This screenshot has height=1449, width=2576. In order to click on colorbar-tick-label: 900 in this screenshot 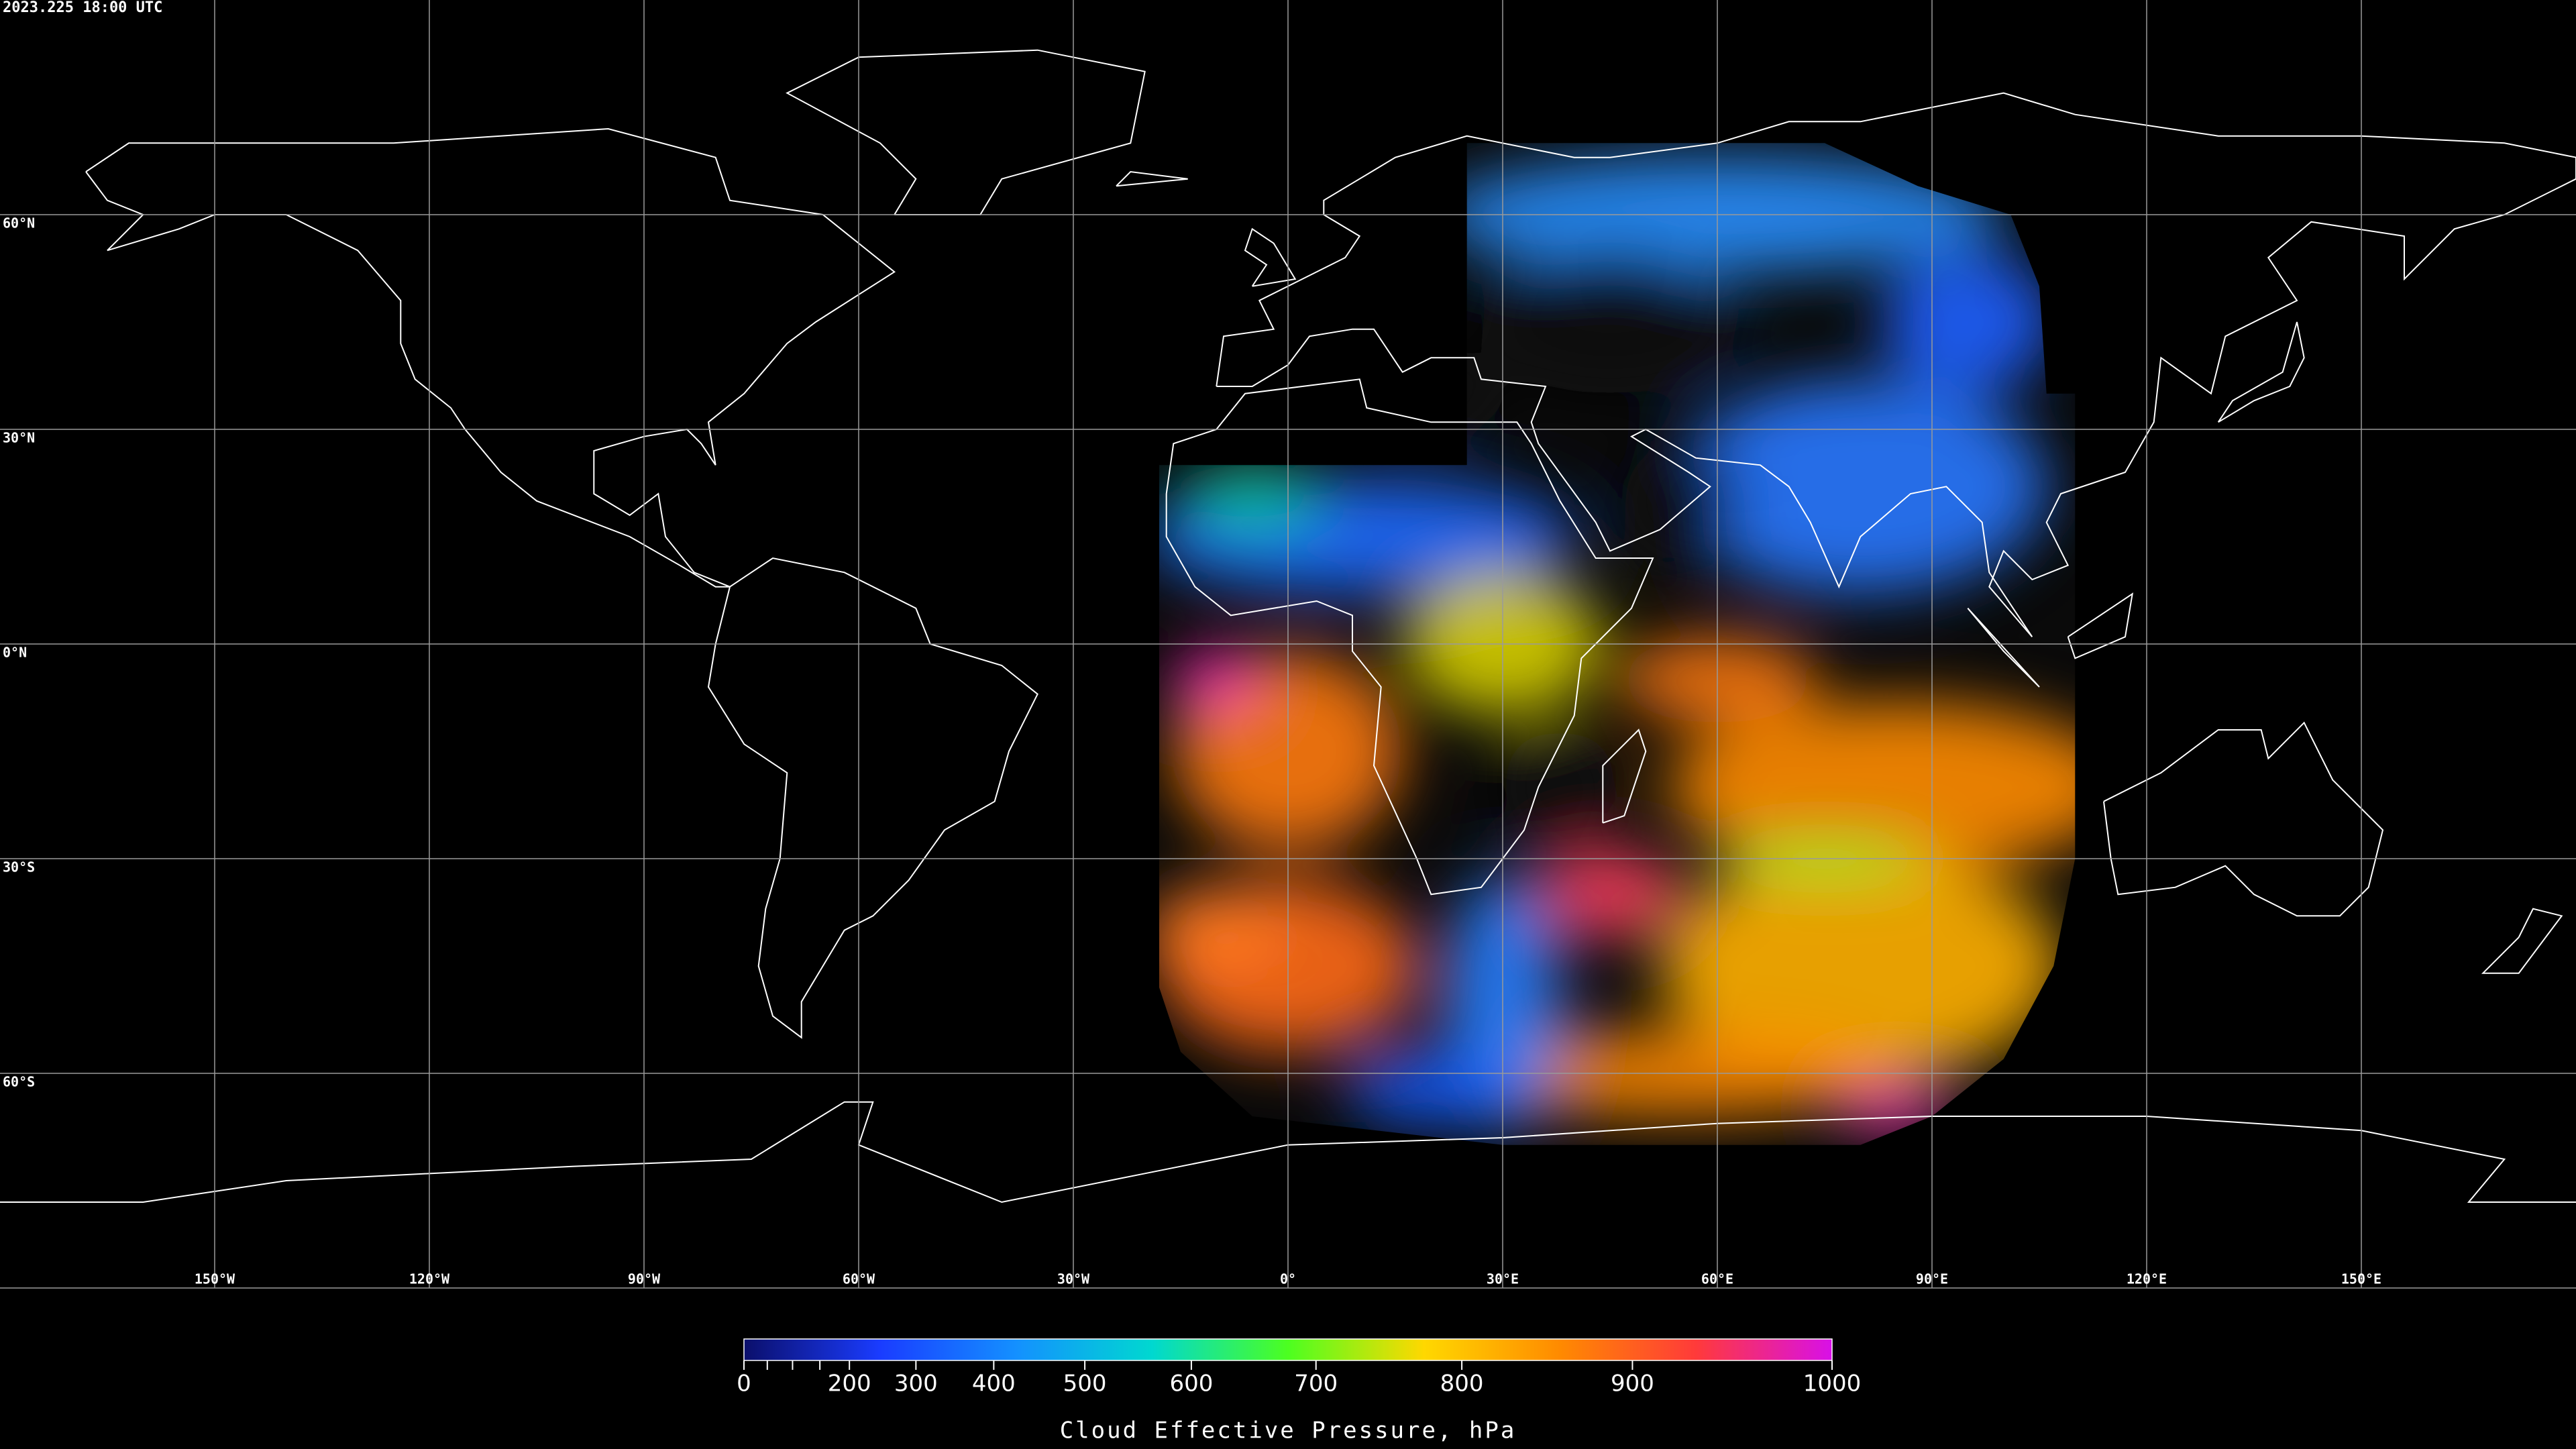, I will do `click(1632, 1384)`.